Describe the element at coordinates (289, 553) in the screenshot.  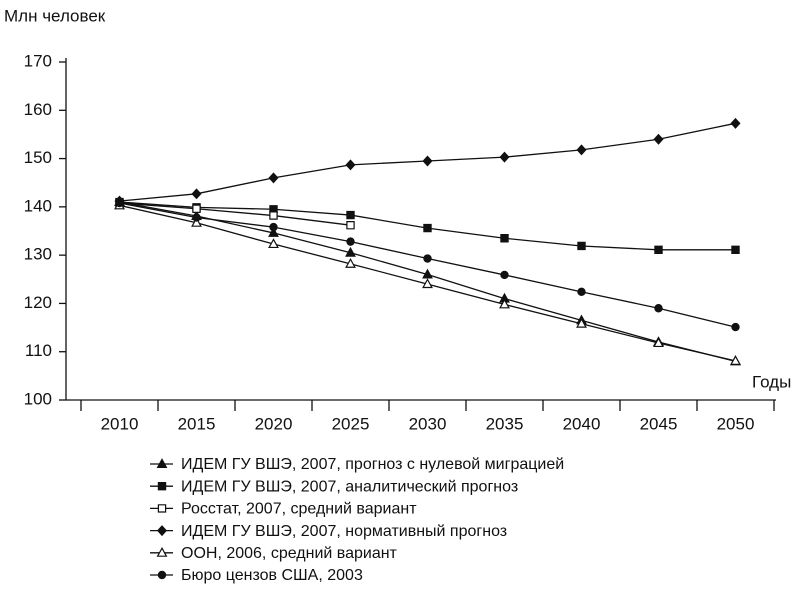
I see `legend-label: ООН, 2006, средний вариант` at that location.